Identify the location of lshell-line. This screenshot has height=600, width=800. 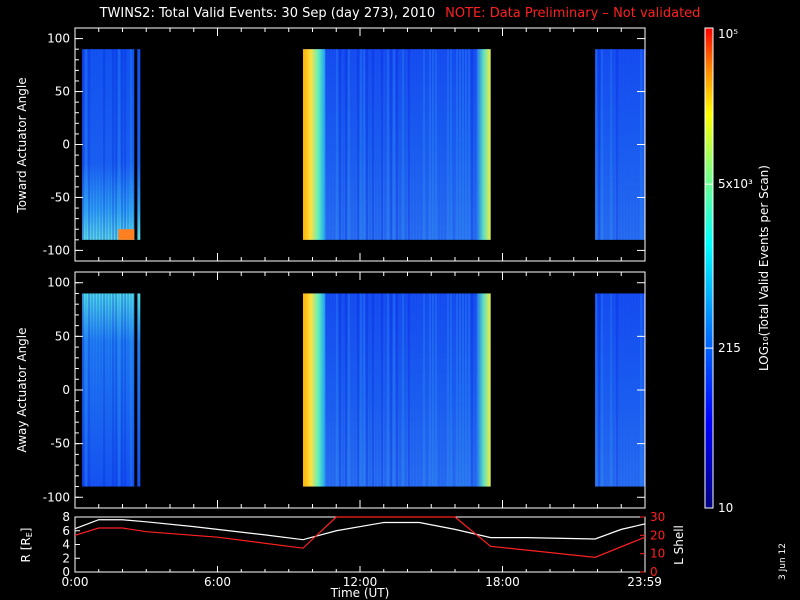
(360, 537).